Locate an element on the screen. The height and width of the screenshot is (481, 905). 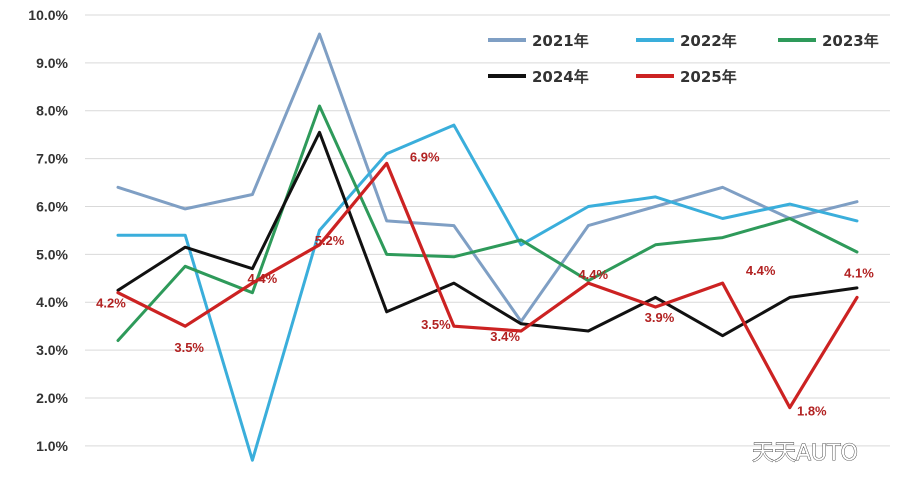
y-tick-label: 9.0% is located at coordinates (52, 63).